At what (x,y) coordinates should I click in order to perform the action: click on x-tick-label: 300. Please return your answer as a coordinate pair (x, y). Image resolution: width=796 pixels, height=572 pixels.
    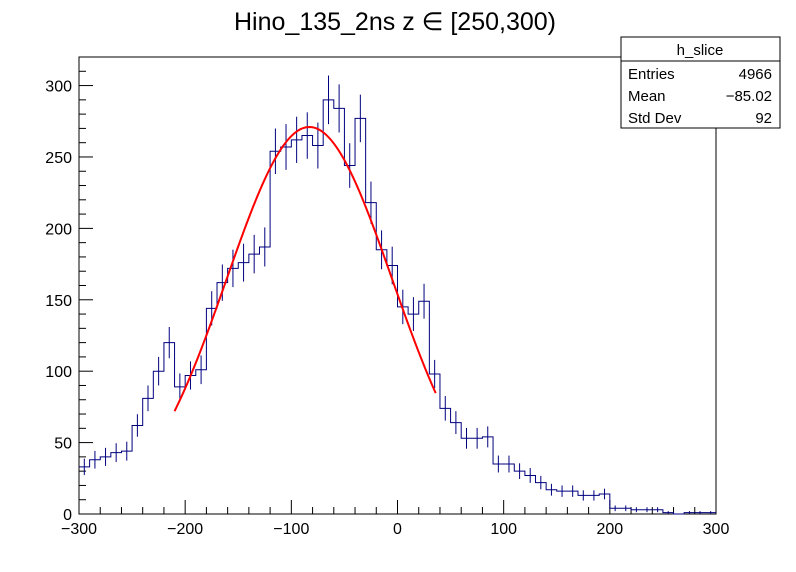
    Looking at the image, I should click on (716, 529).